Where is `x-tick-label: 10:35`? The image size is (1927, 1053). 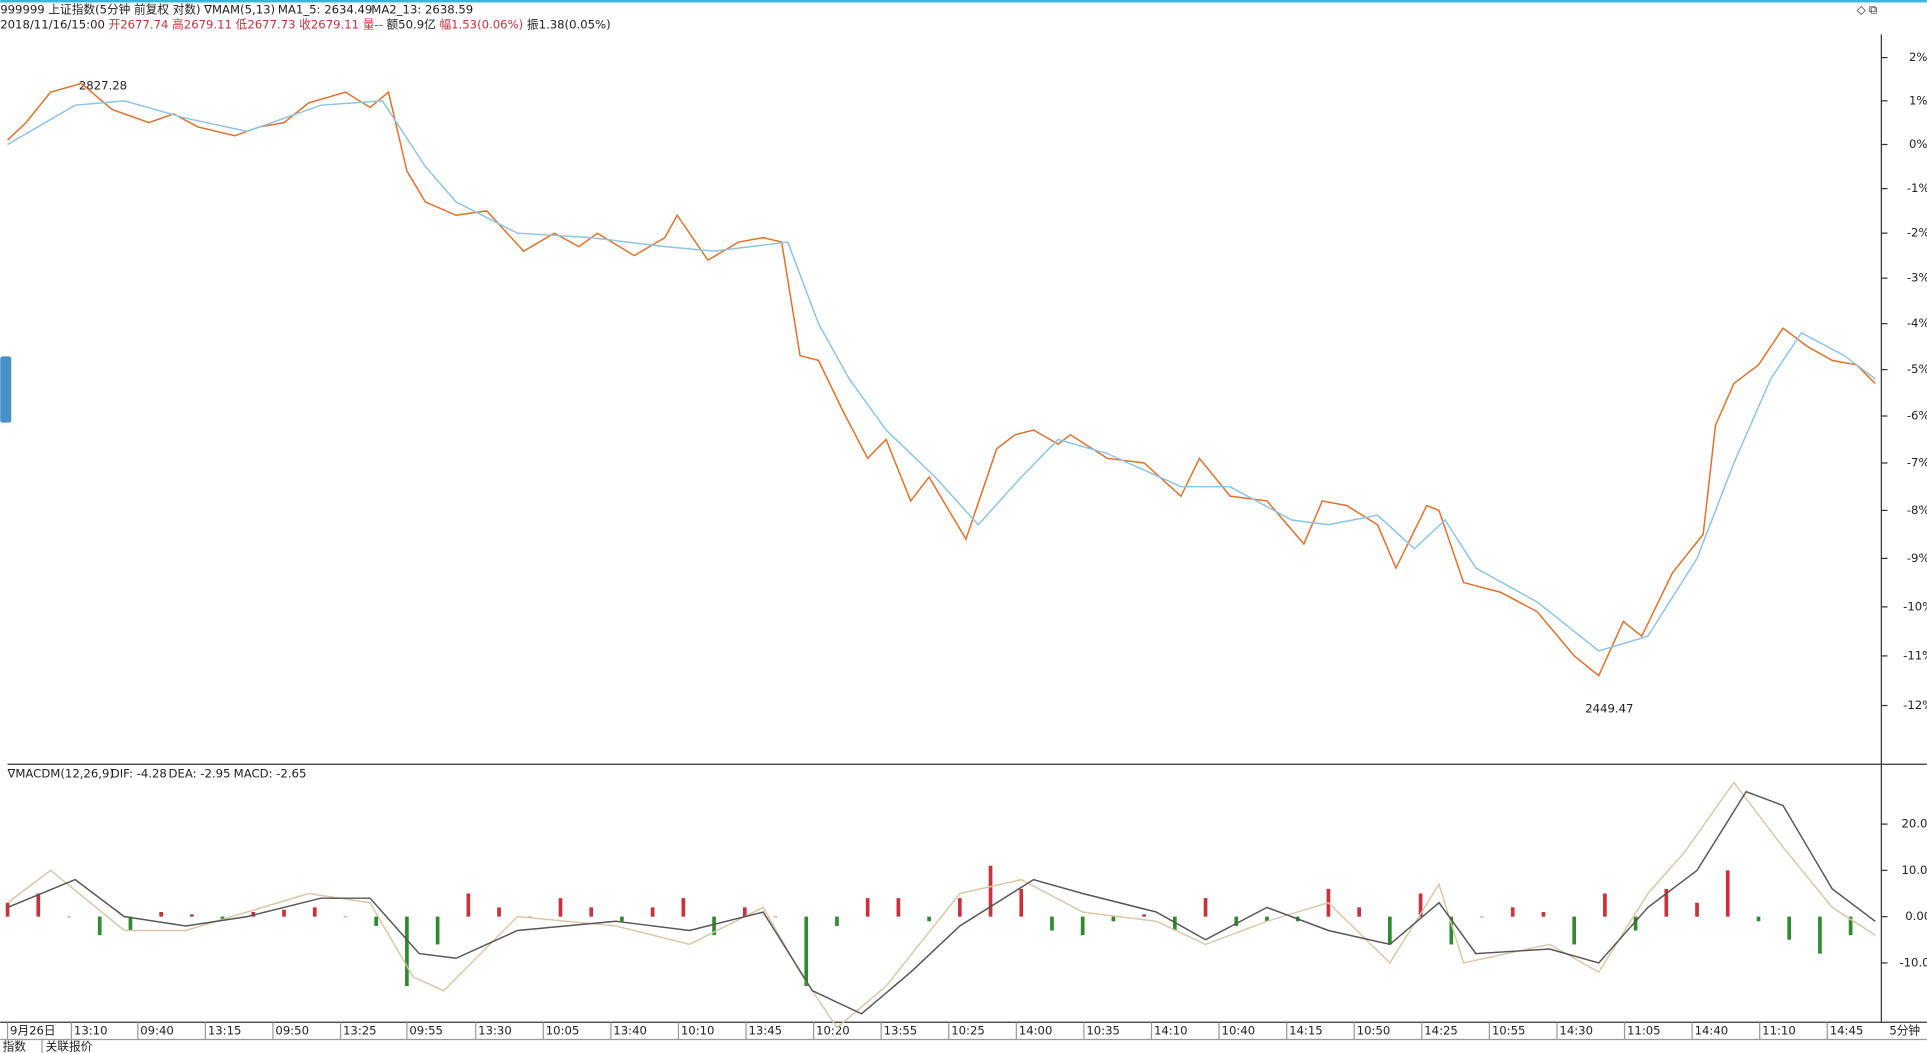 x-tick-label: 10:35 is located at coordinates (1103, 1030).